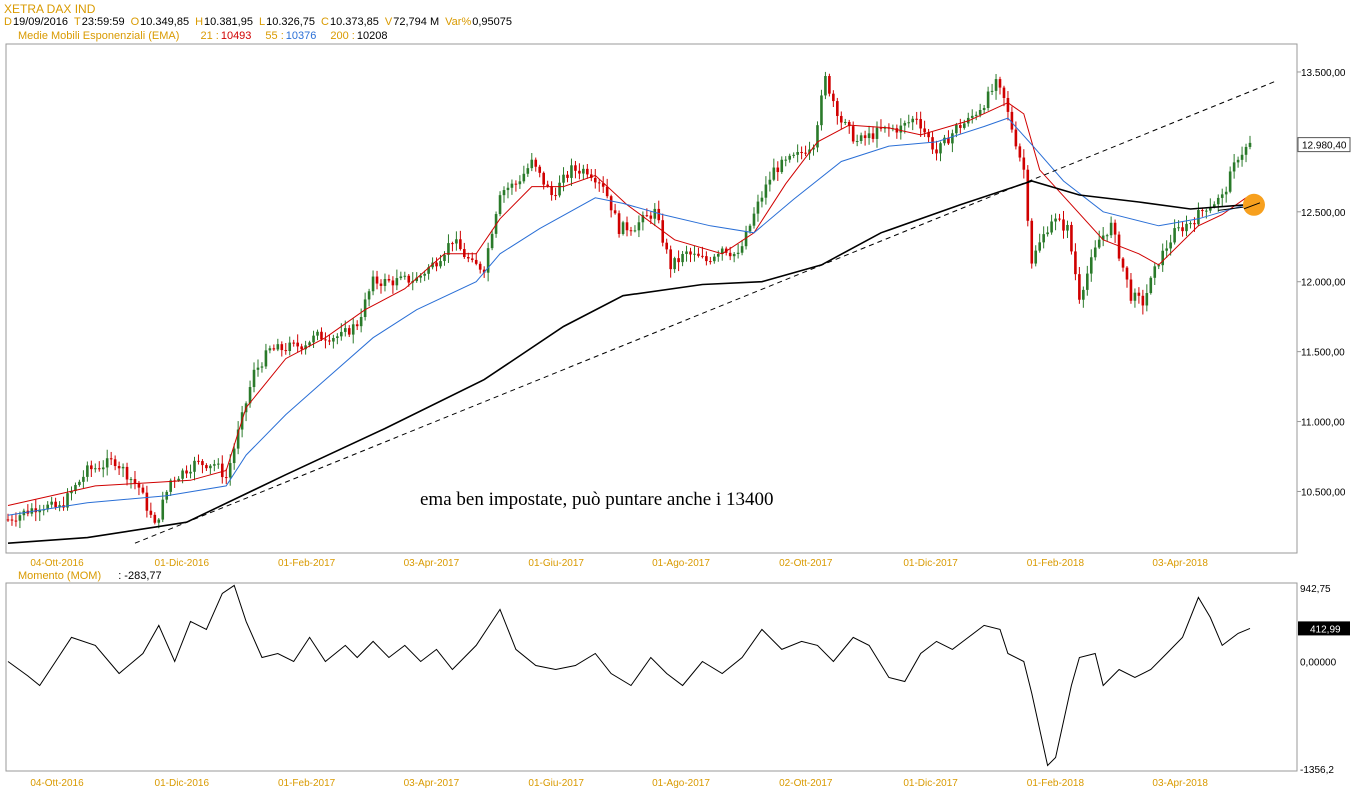  Describe the element at coordinates (60, 576) in the screenshot. I see `momentum-label: Momento (MOM)` at that location.